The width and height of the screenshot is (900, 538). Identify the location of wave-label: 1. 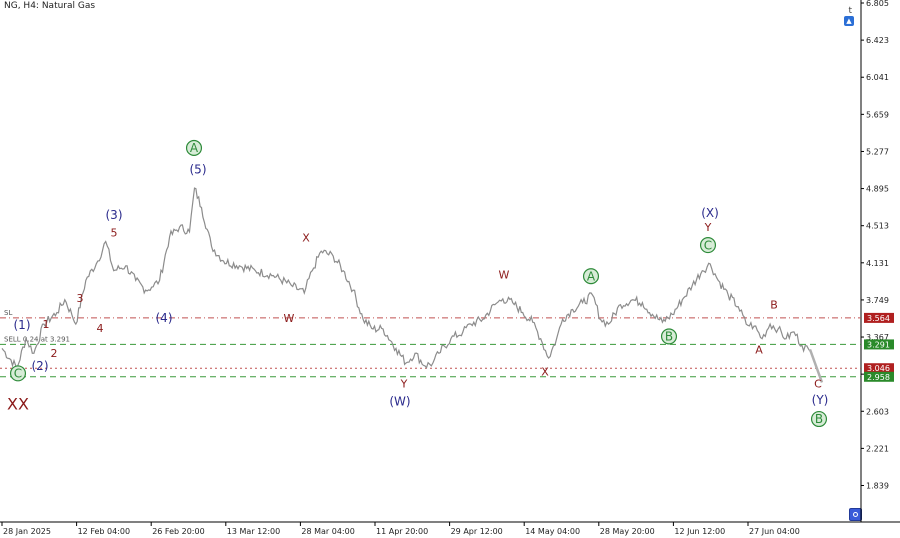
(46, 324).